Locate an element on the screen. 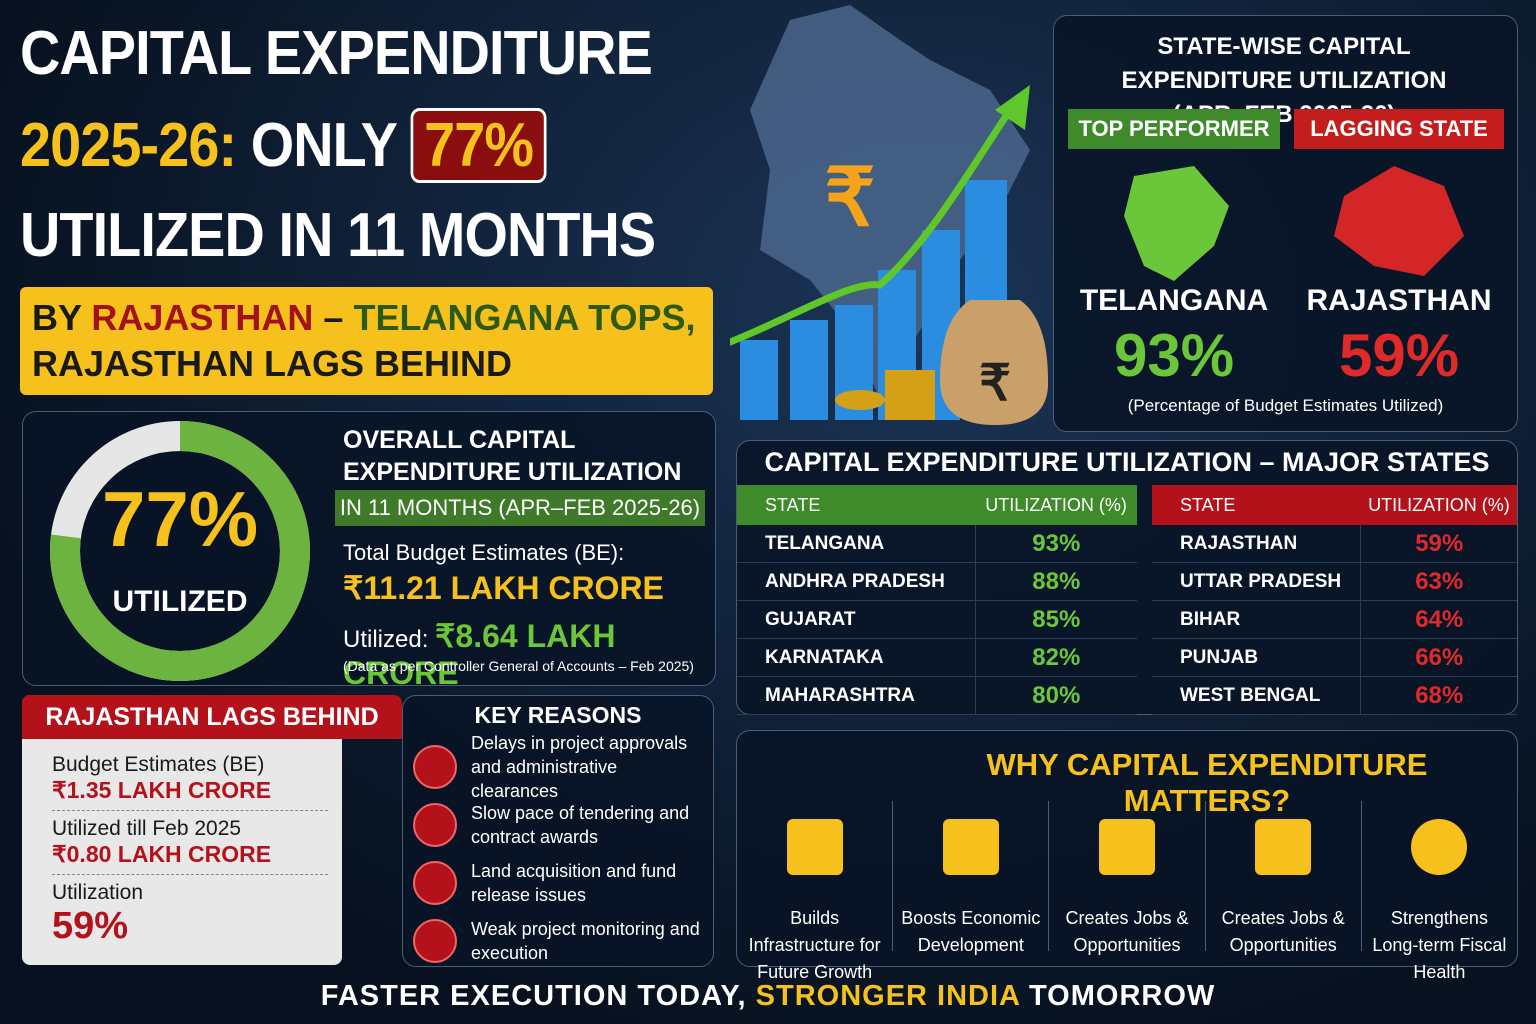  illustration: ₹ ₹ is located at coordinates (889, 215).